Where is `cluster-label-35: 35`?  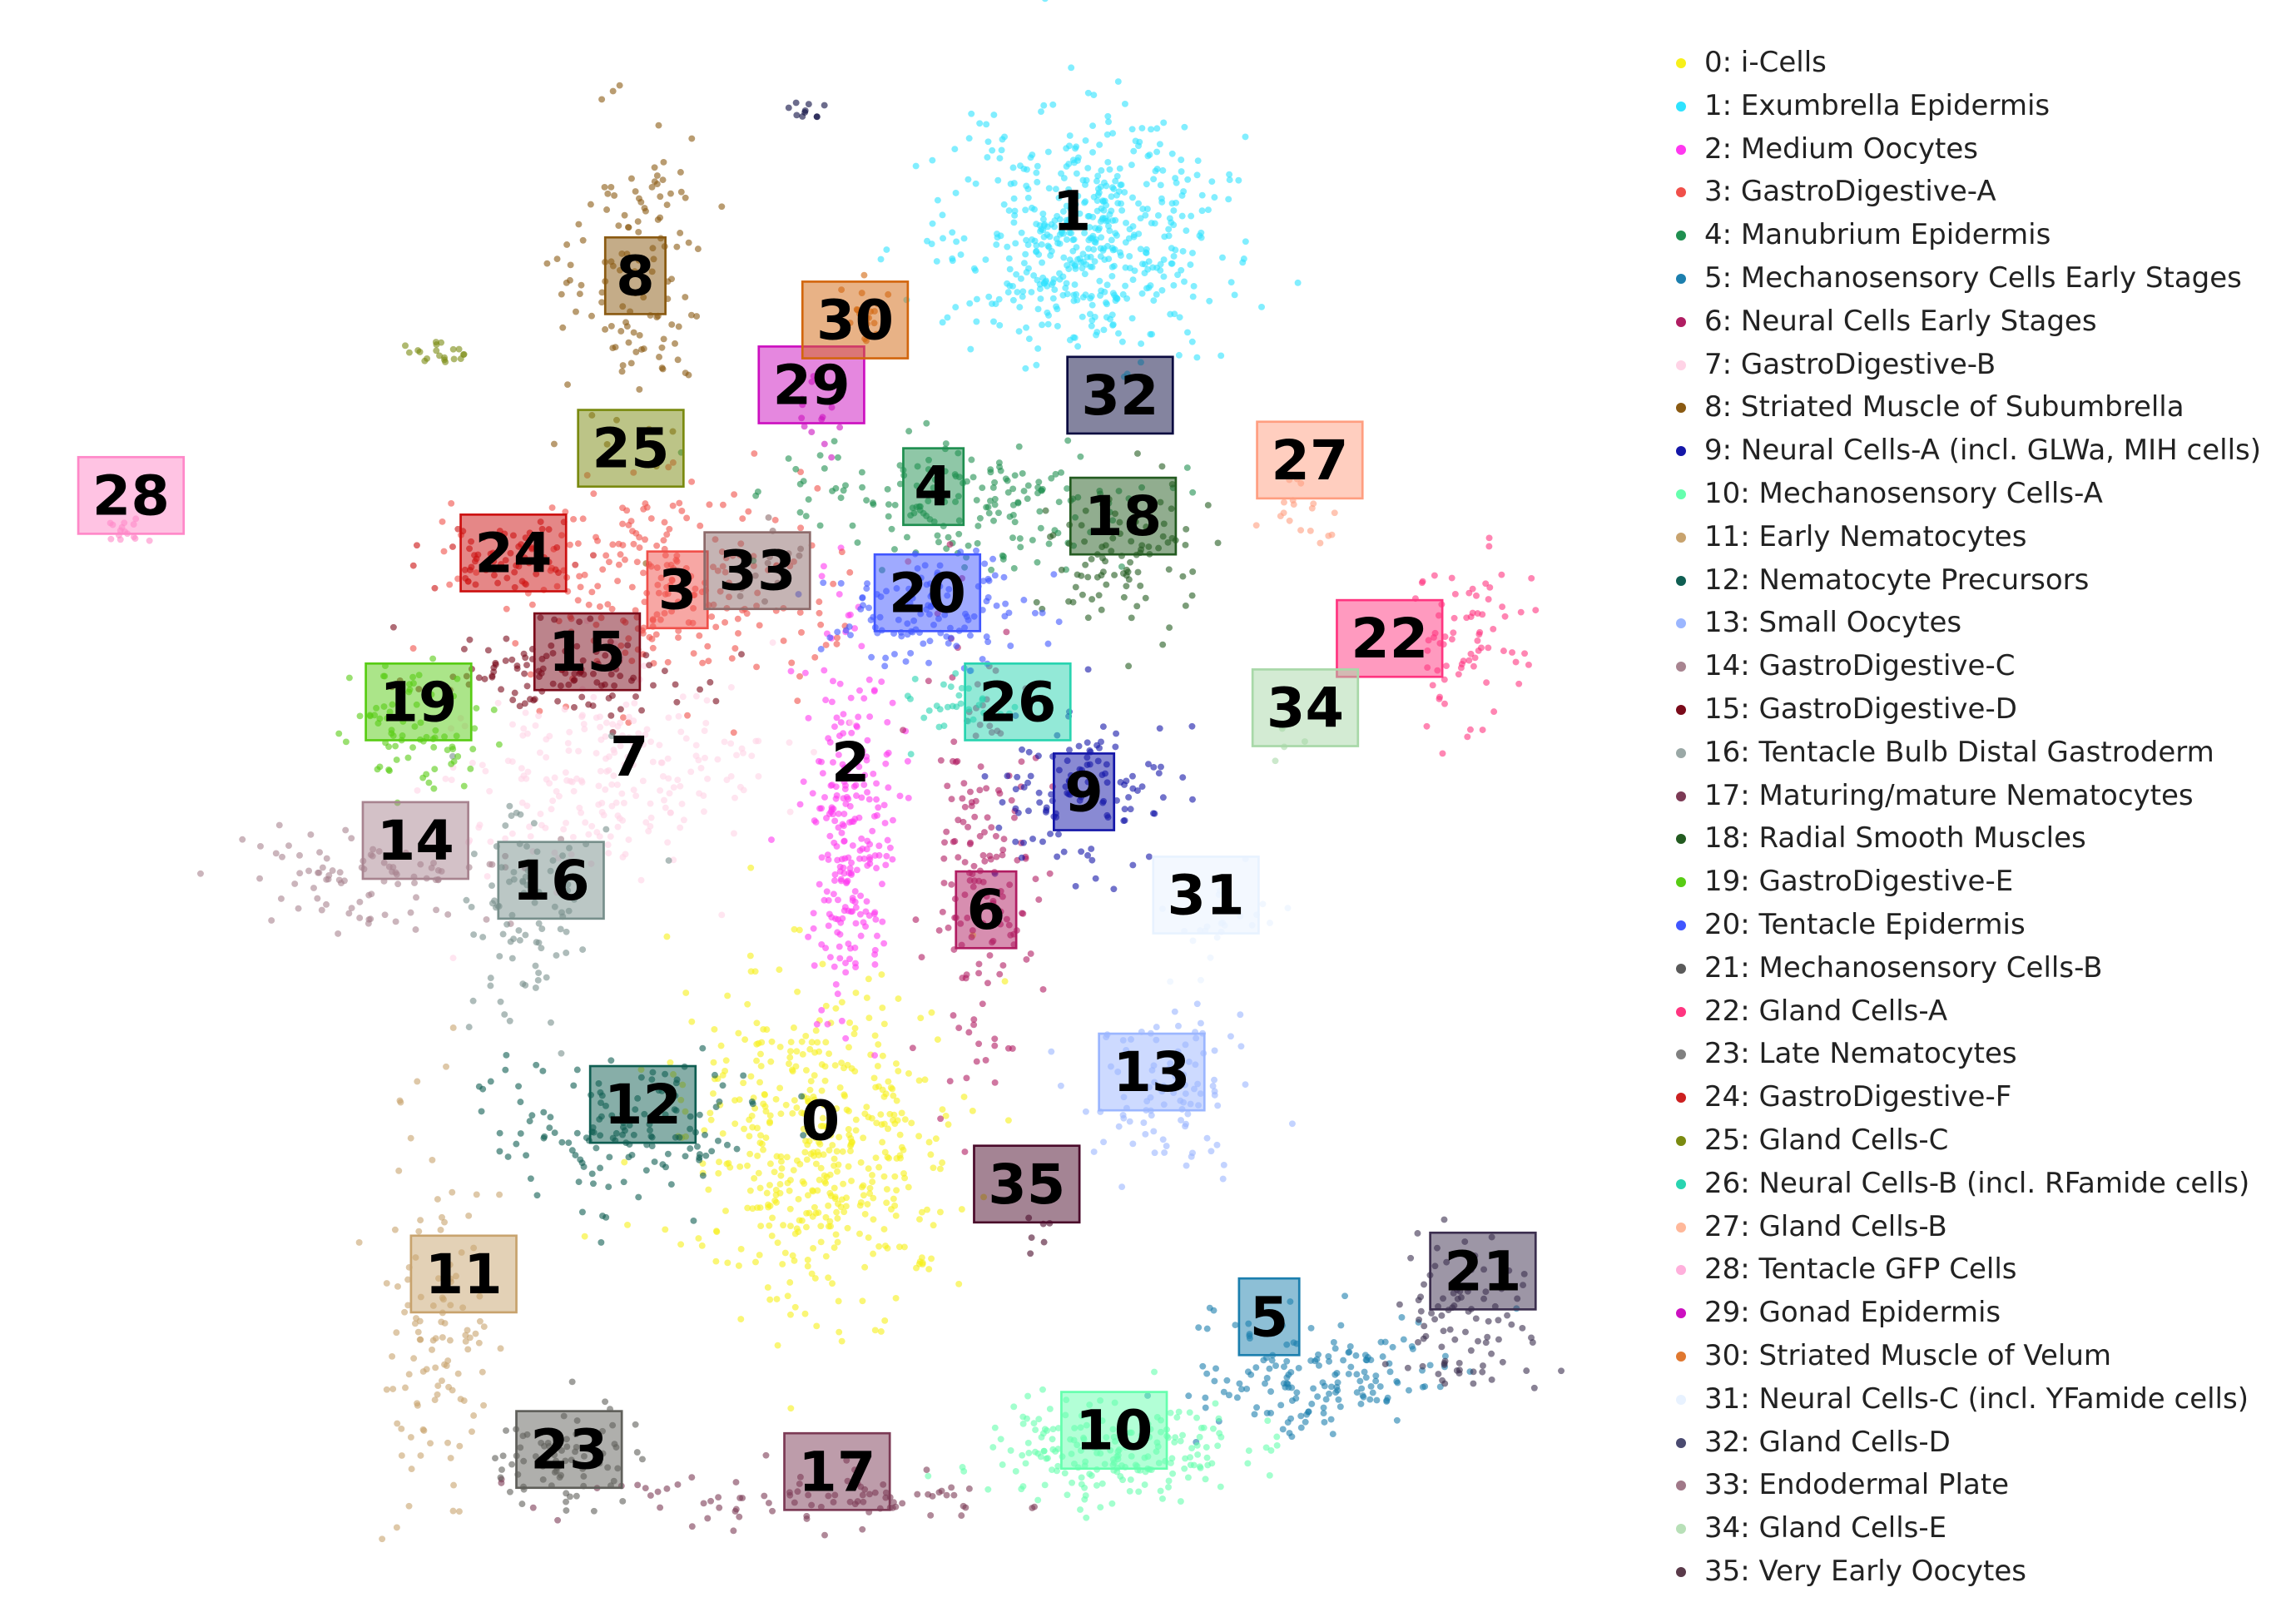 cluster-label-35: 35 is located at coordinates (1027, 1184).